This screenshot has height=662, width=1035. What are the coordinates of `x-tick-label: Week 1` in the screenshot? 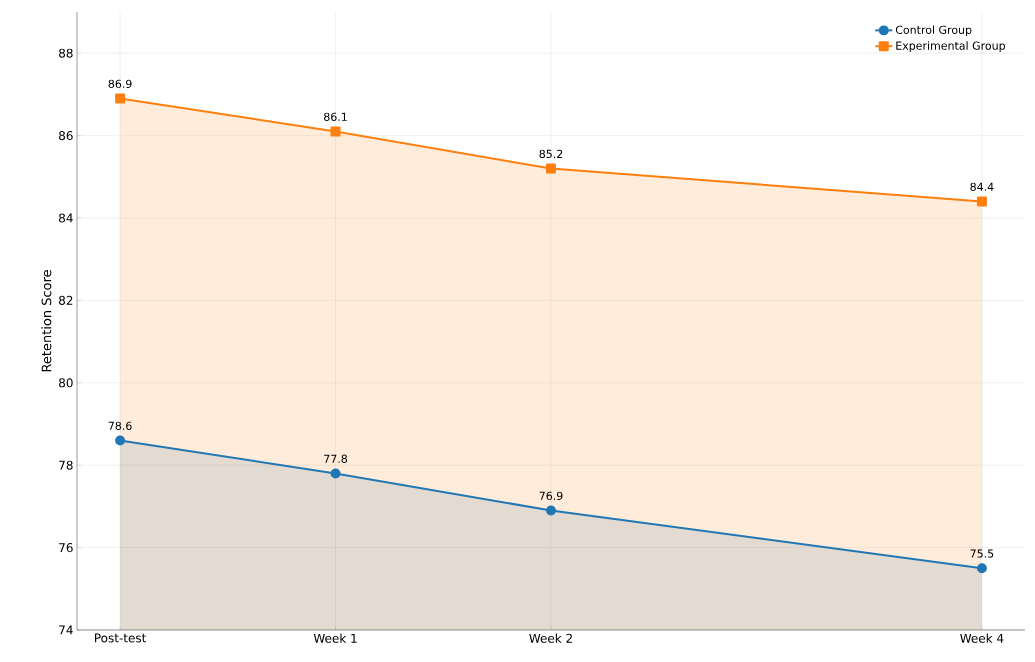 It's located at (335, 638).